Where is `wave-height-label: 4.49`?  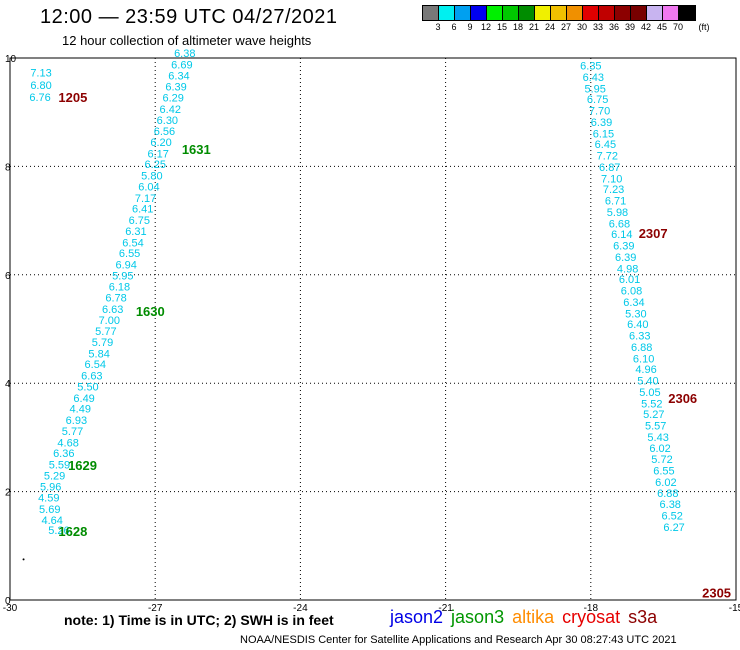
wave-height-label: 4.49 is located at coordinates (80, 410).